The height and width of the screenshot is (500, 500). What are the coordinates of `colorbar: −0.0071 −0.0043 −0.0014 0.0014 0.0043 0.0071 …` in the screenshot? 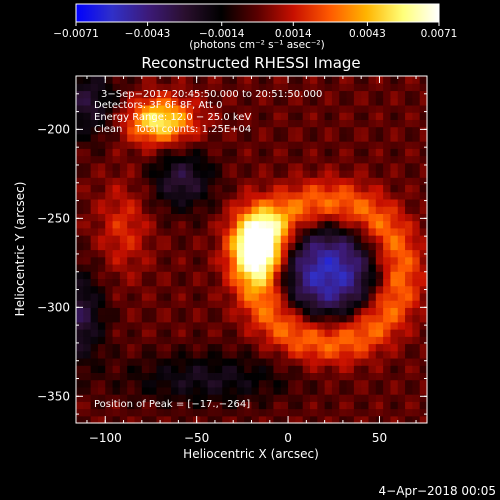 It's located at (255, 27).